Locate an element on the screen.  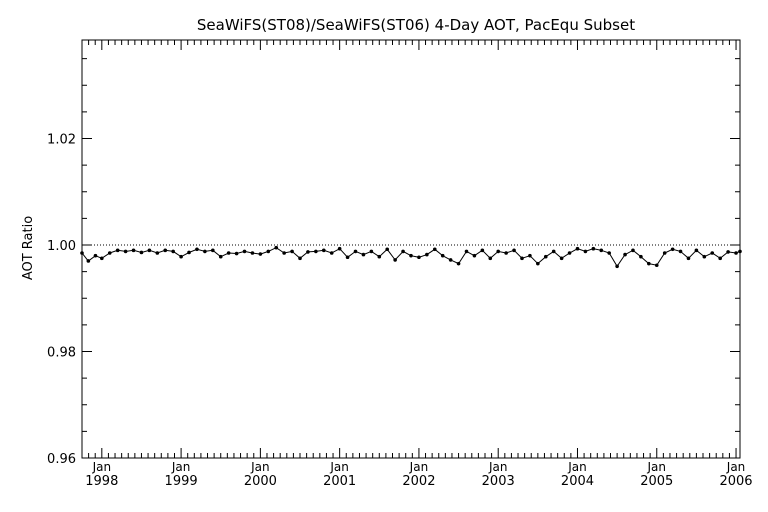
x-tick-year-label: 2005 is located at coordinates (656, 481).